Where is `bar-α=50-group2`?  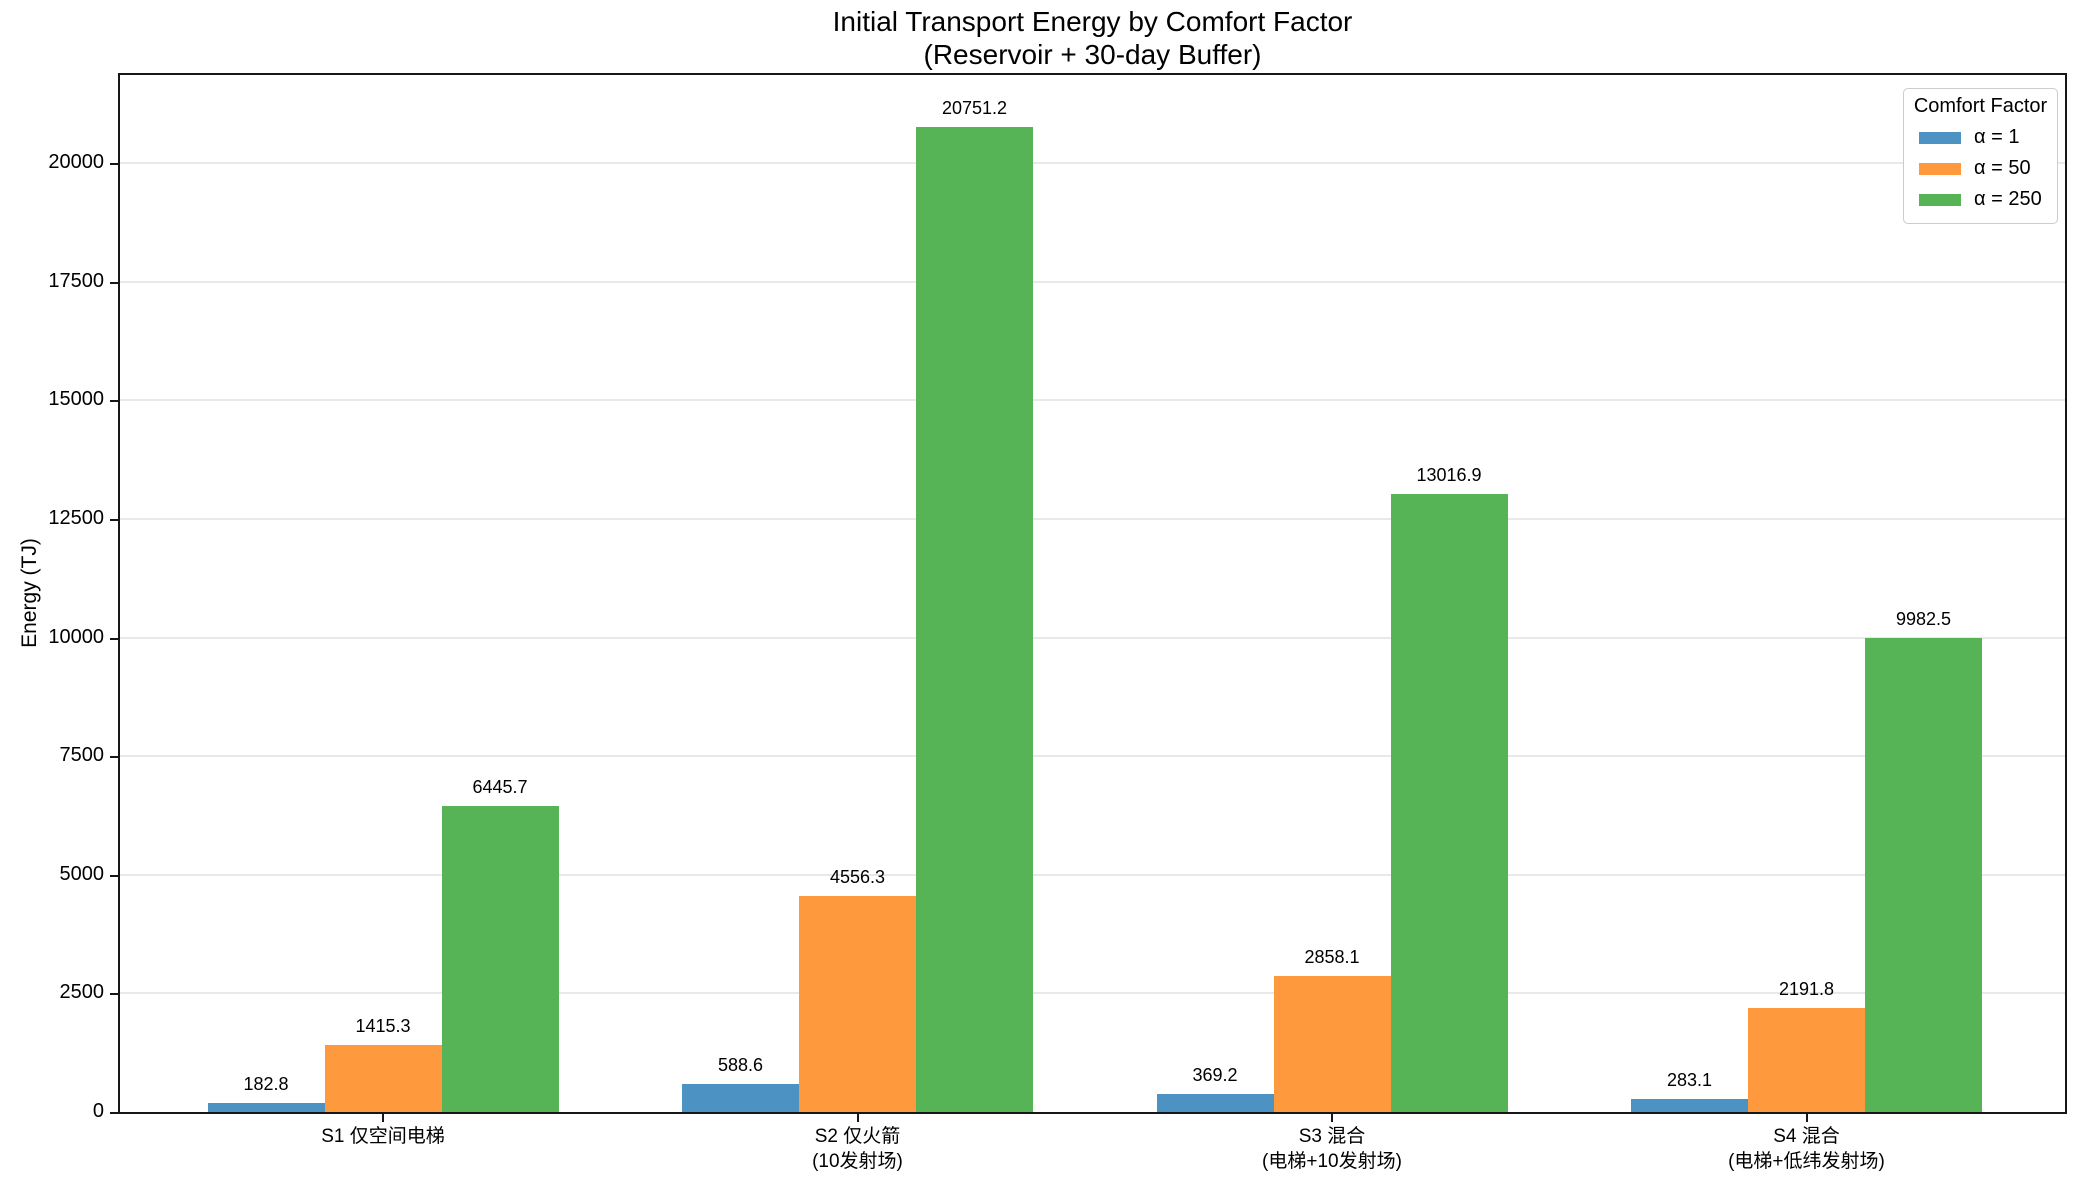 bar-α=50-group2 is located at coordinates (857, 1003).